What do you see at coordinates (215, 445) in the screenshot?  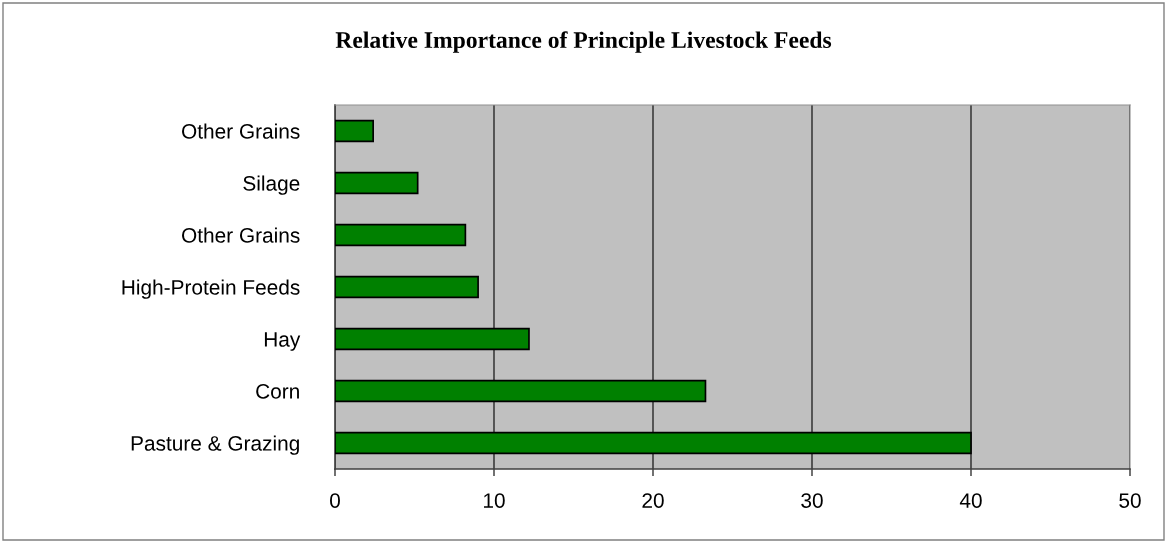 I see `y-tick-label: Pasture & Grazing` at bounding box center [215, 445].